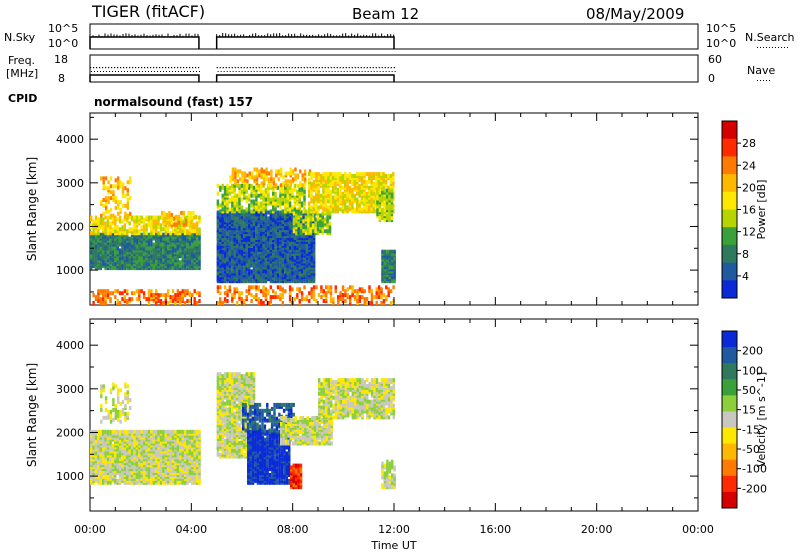  What do you see at coordinates (144, 42) in the screenshot?
I see `nsky-trace` at bounding box center [144, 42].